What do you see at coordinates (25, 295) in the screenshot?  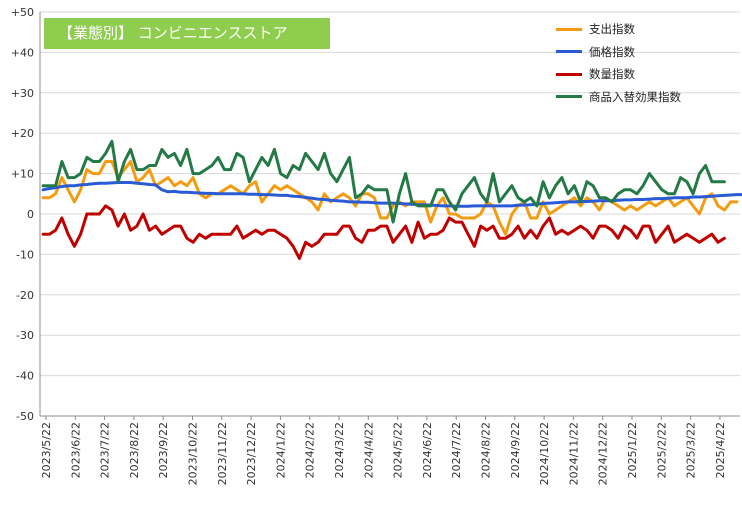 I see `y-tick-label: -20` at bounding box center [25, 295].